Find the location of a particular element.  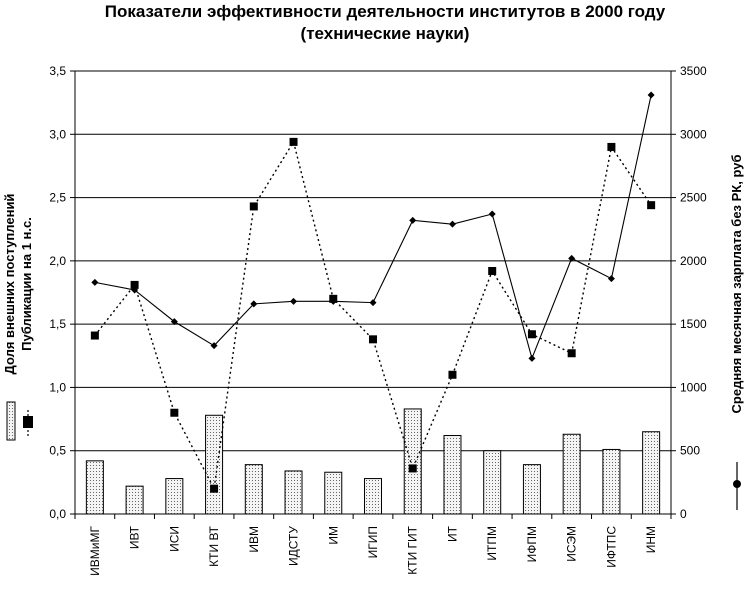

category-label: ИСЭМ is located at coordinates (572, 544).